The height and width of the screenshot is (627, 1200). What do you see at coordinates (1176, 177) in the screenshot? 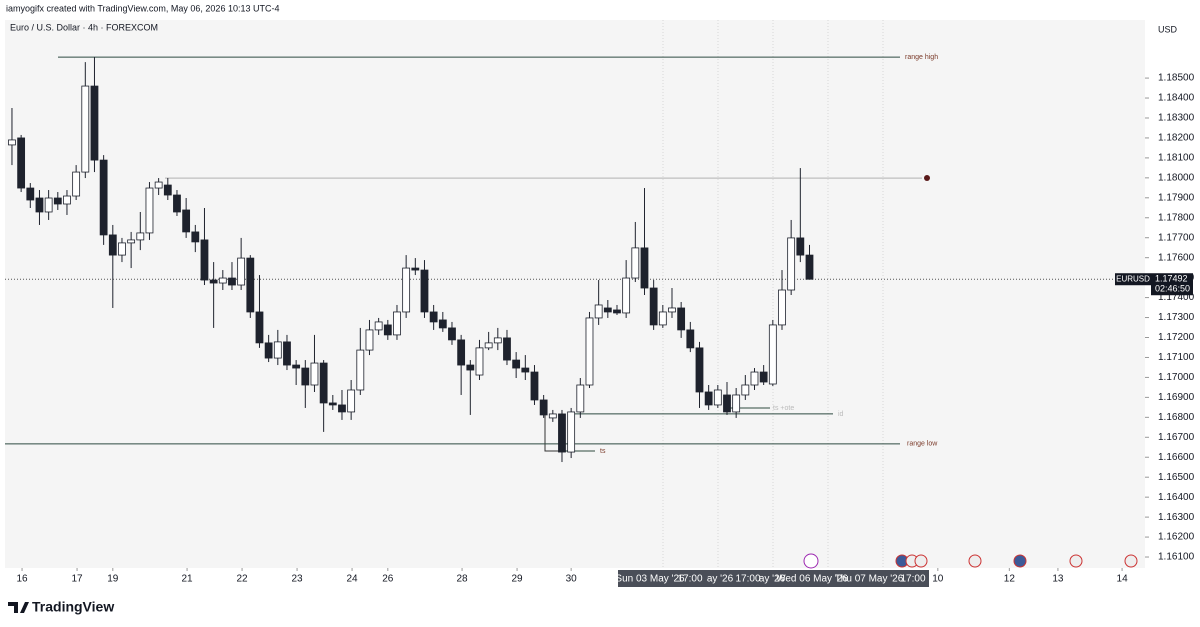
I see `y-tick-label: 1.18000` at bounding box center [1176, 177].